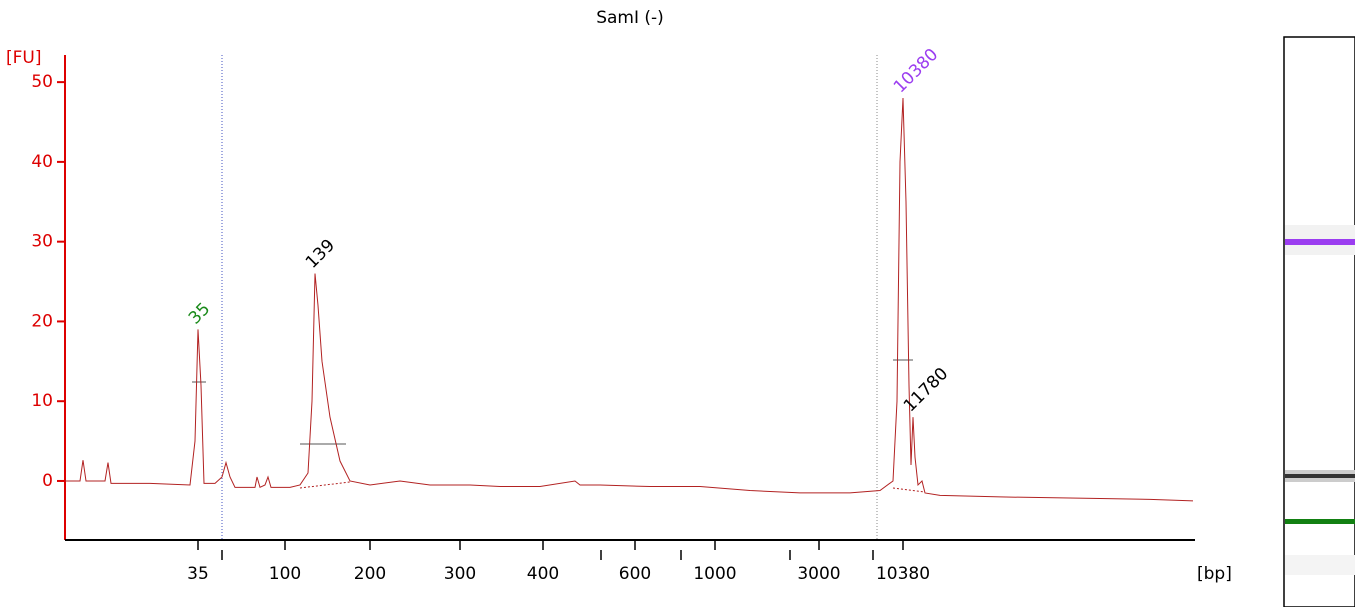 This screenshot has width=1355, height=611. Describe the element at coordinates (1214, 574) in the screenshot. I see `x-unit: [bp]` at that location.